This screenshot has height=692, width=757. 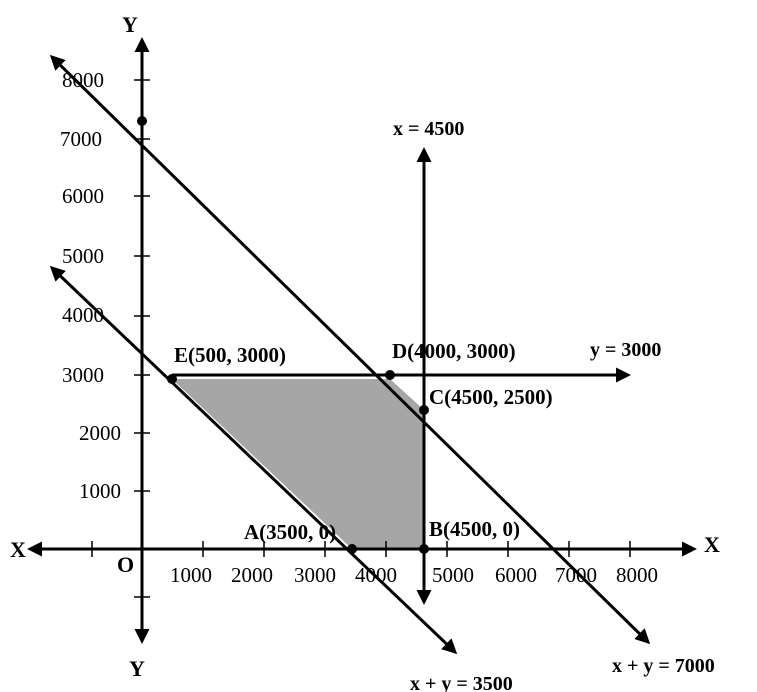 I want to click on x-tick-label: 3000, so click(x=315, y=575).